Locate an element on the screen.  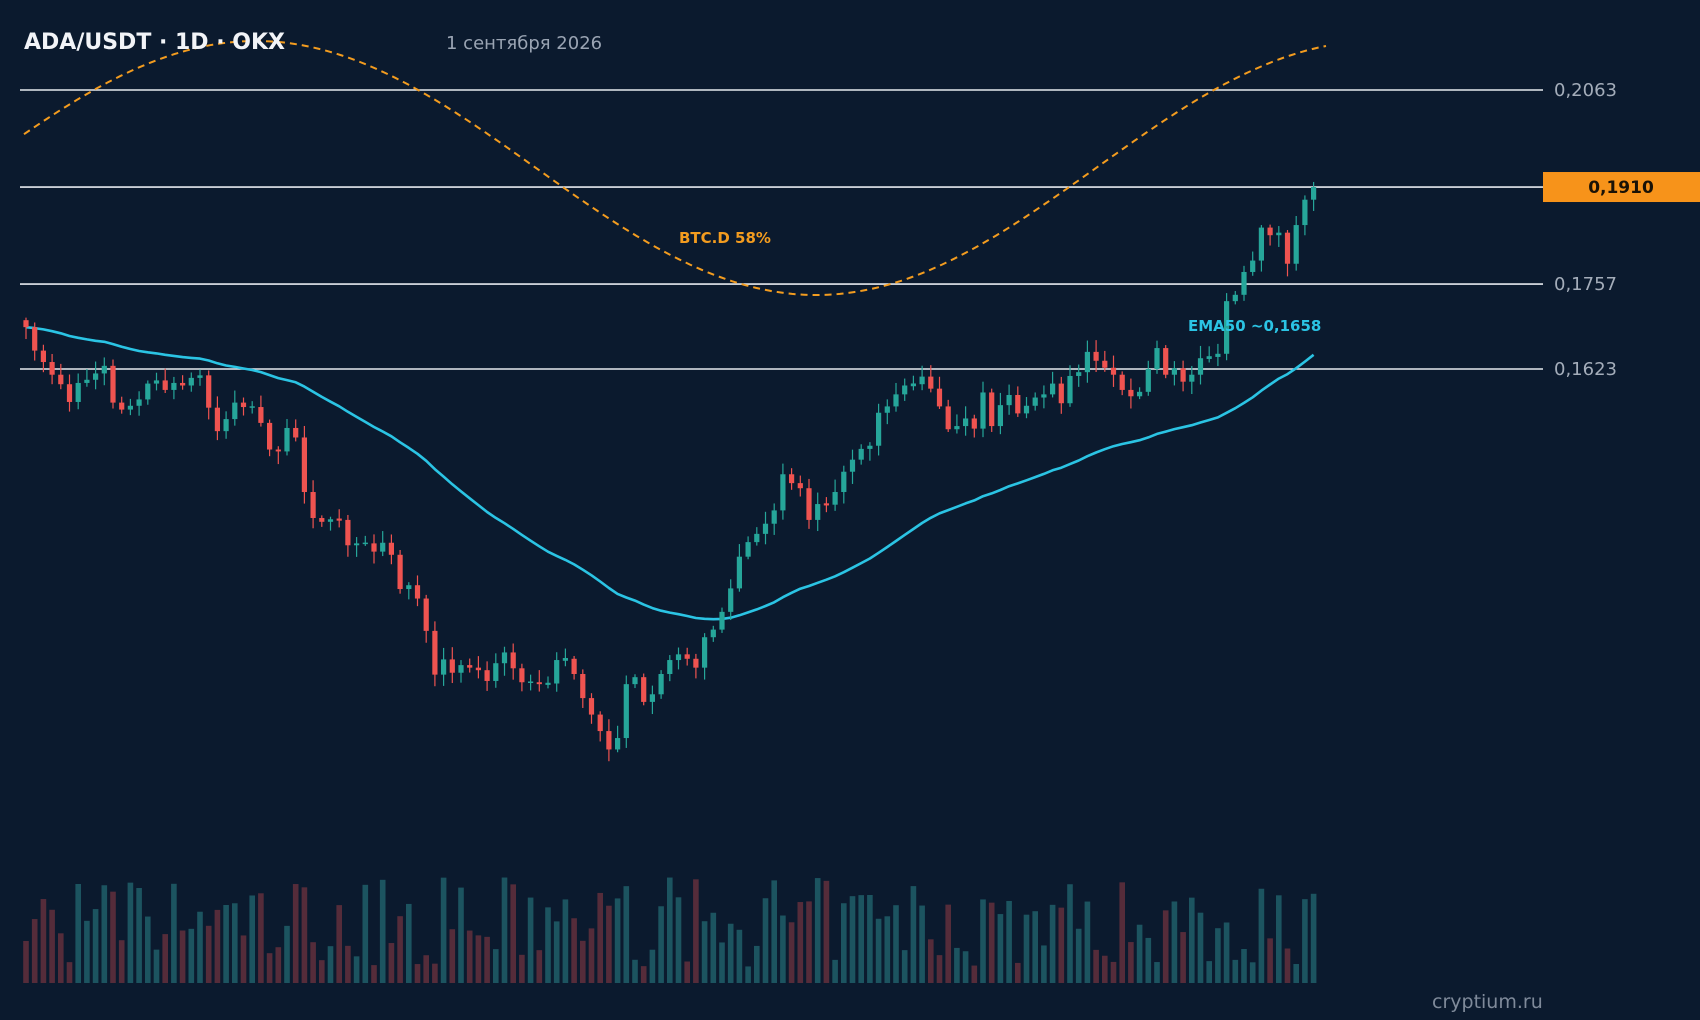
chart-date: 1 сентября 2026 is located at coordinates (524, 43).